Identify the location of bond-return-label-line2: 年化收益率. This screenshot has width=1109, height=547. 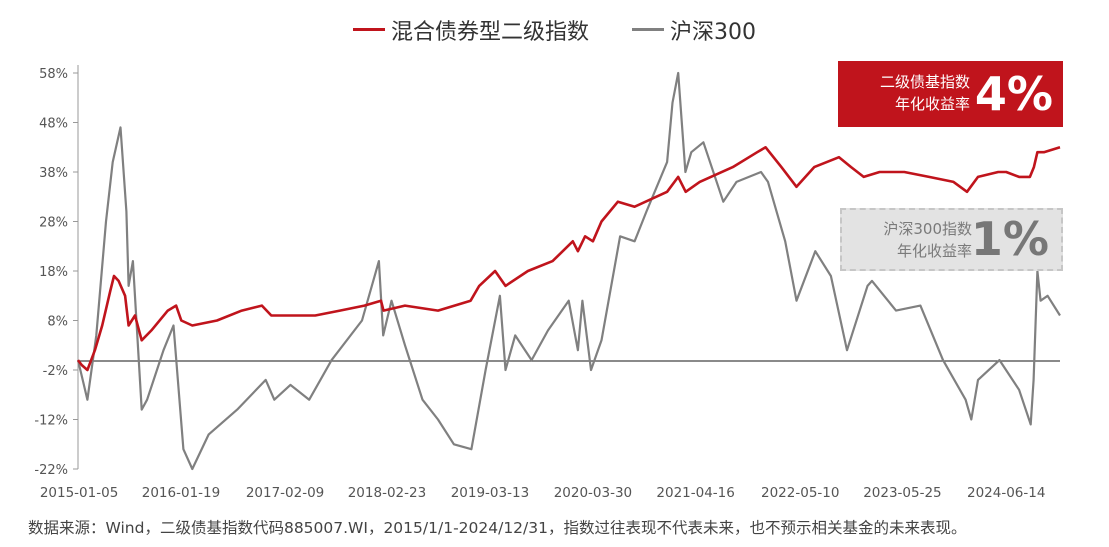
(932, 104).